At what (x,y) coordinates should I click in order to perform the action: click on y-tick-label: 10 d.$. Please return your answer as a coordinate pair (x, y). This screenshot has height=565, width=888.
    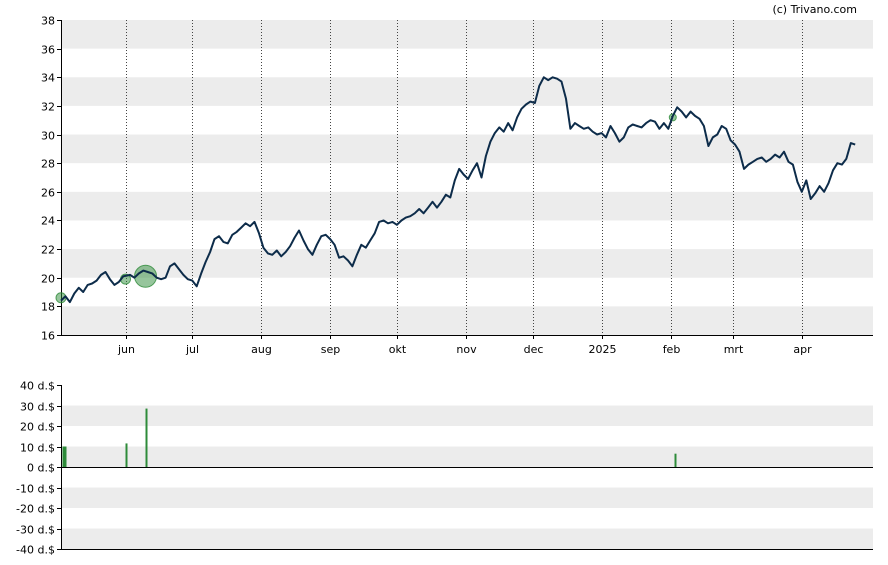
    Looking at the image, I should click on (37, 448).